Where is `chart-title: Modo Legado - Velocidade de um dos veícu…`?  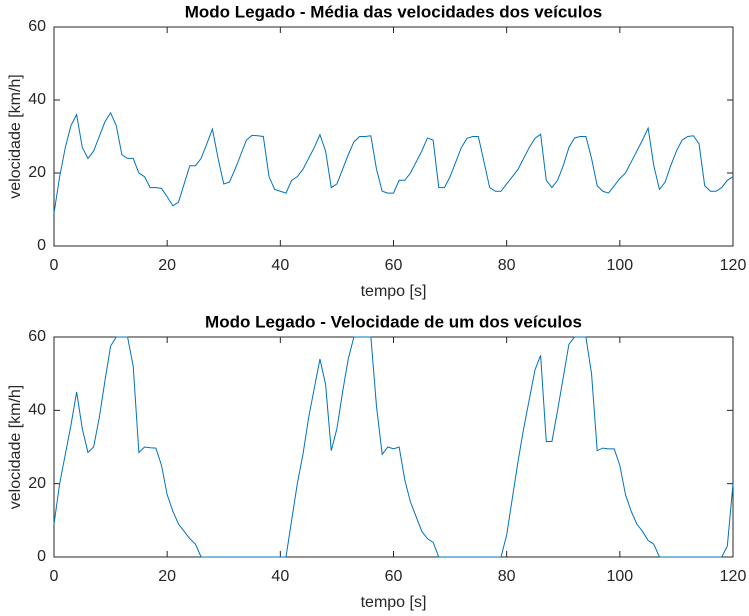
chart-title: Modo Legado - Velocidade de um dos veícu… is located at coordinates (393, 321).